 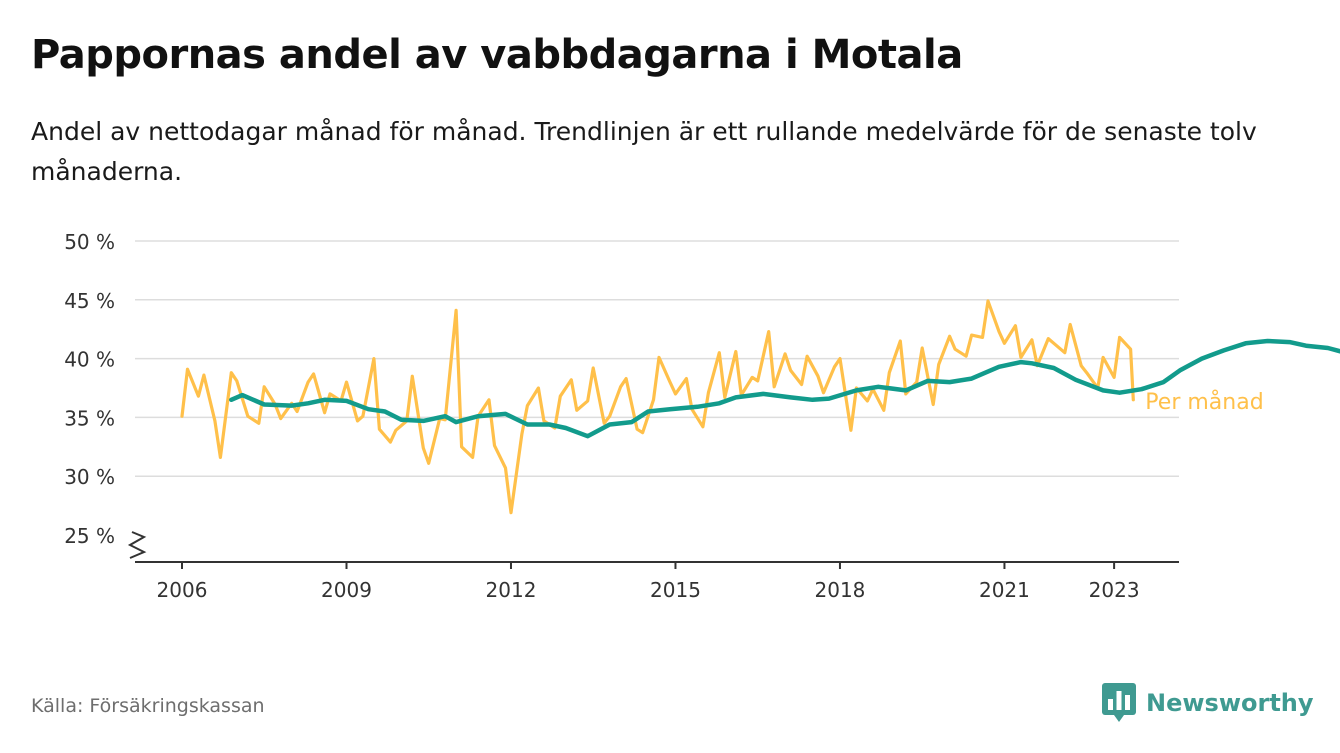 I want to click on y-tick-label: 35 %, so click(x=89, y=418).